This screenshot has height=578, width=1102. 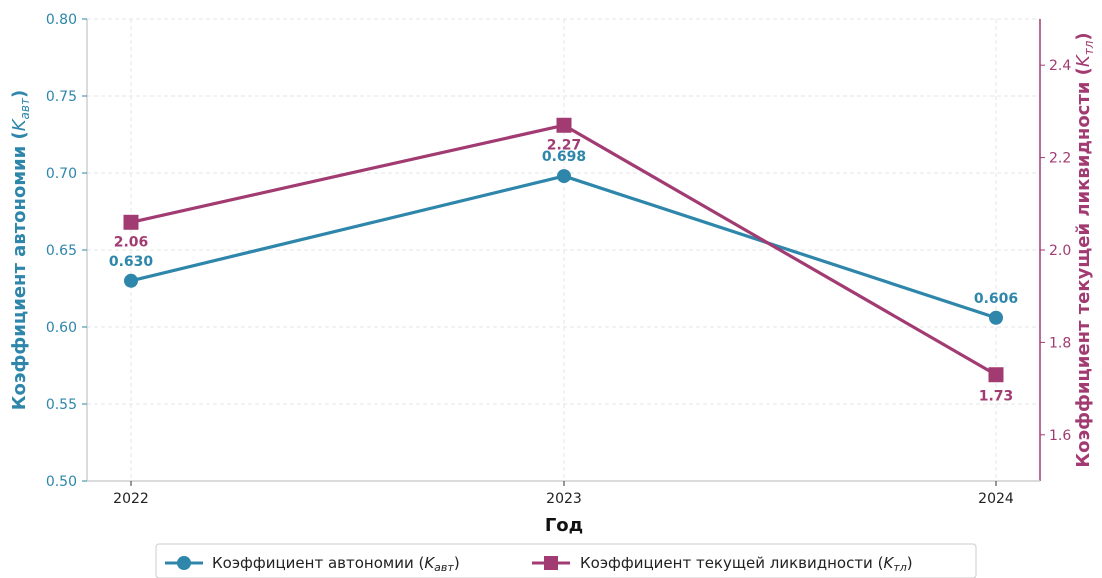 What do you see at coordinates (61, 20) in the screenshot?
I see `left-tick-label: 0.80` at bounding box center [61, 20].